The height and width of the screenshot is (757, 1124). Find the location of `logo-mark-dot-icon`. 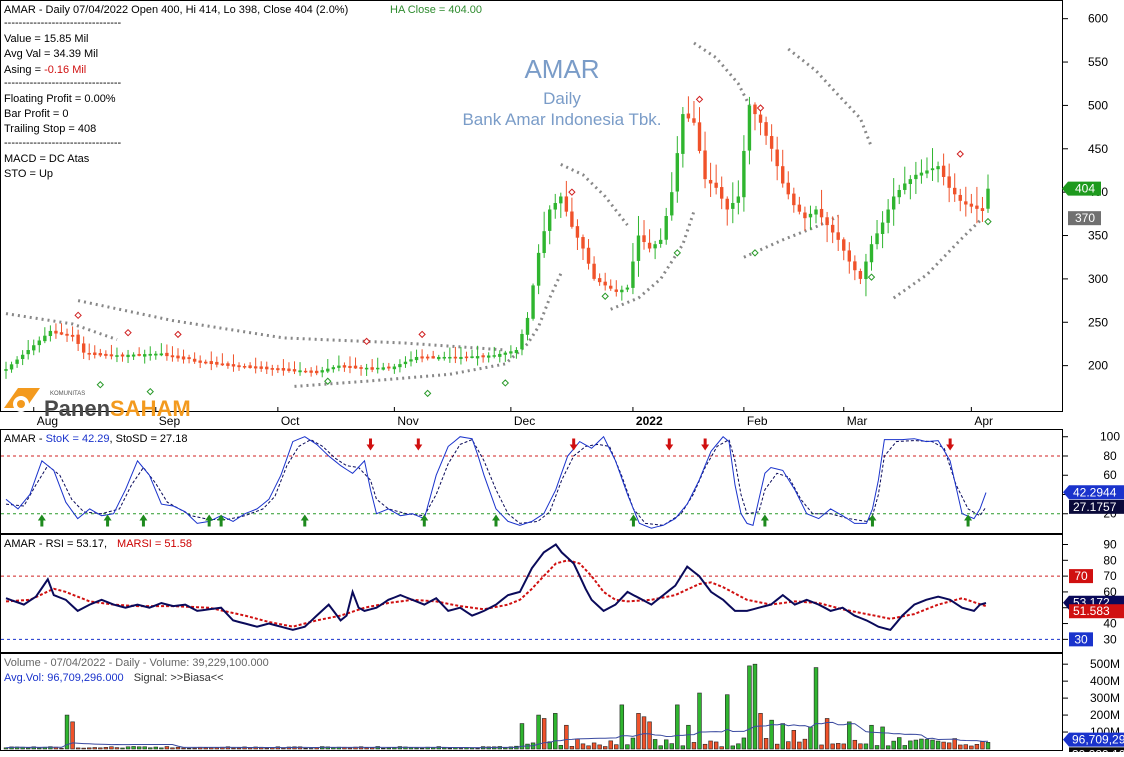

logo-mark-dot-icon is located at coordinates (21, 404).